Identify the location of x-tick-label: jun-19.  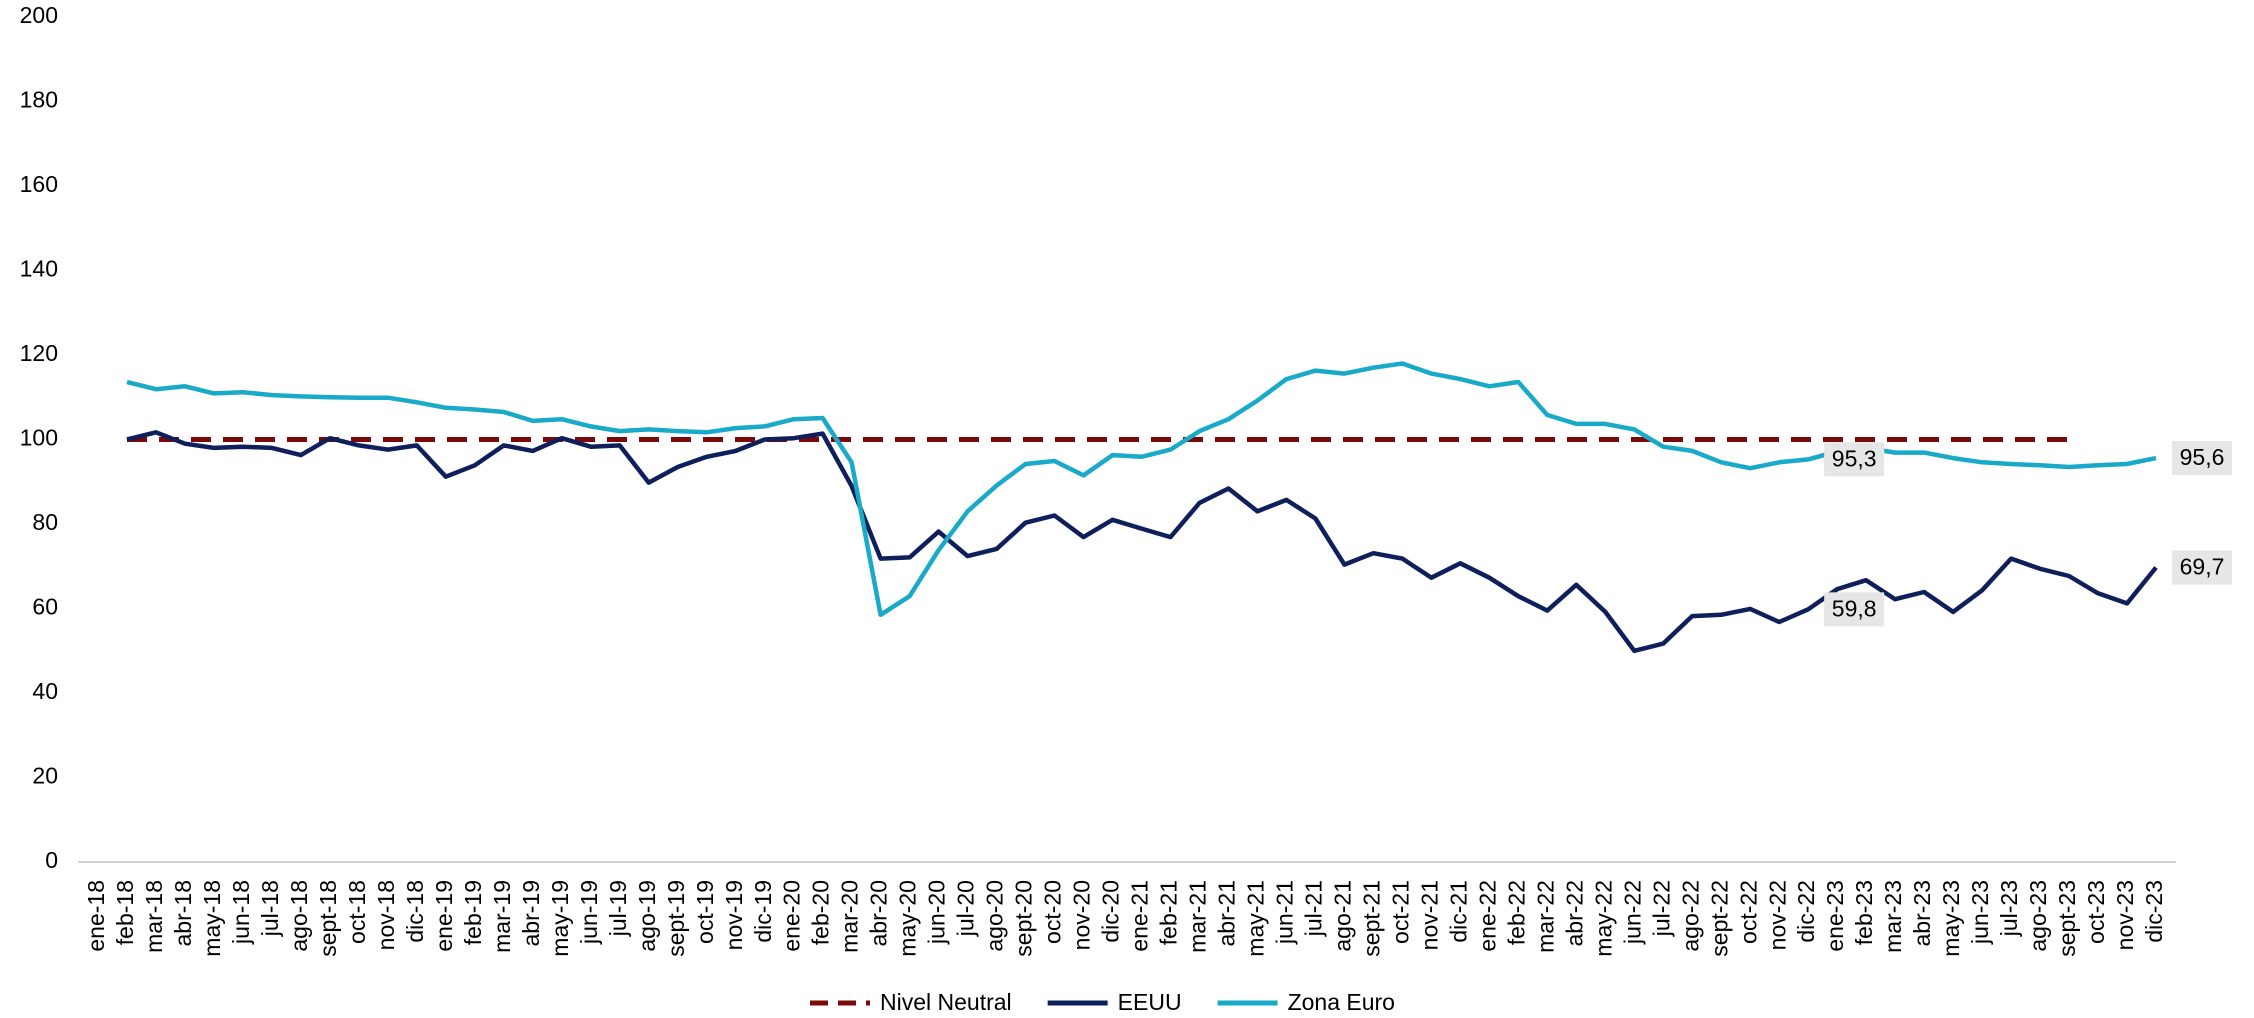
(589, 912).